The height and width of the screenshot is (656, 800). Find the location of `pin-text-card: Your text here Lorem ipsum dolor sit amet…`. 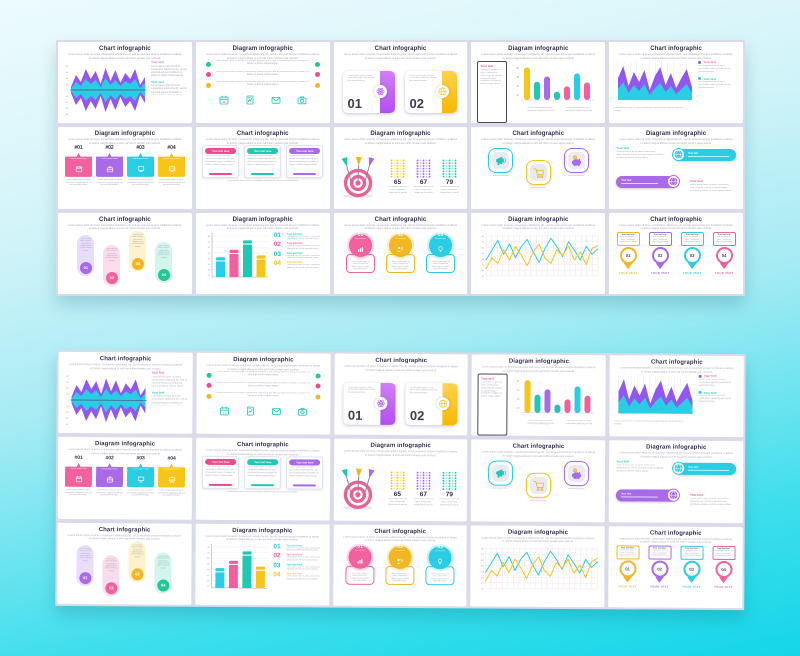

pin-text-card: Your text here Lorem ipsum dolor sit amet… is located at coordinates (724, 552).